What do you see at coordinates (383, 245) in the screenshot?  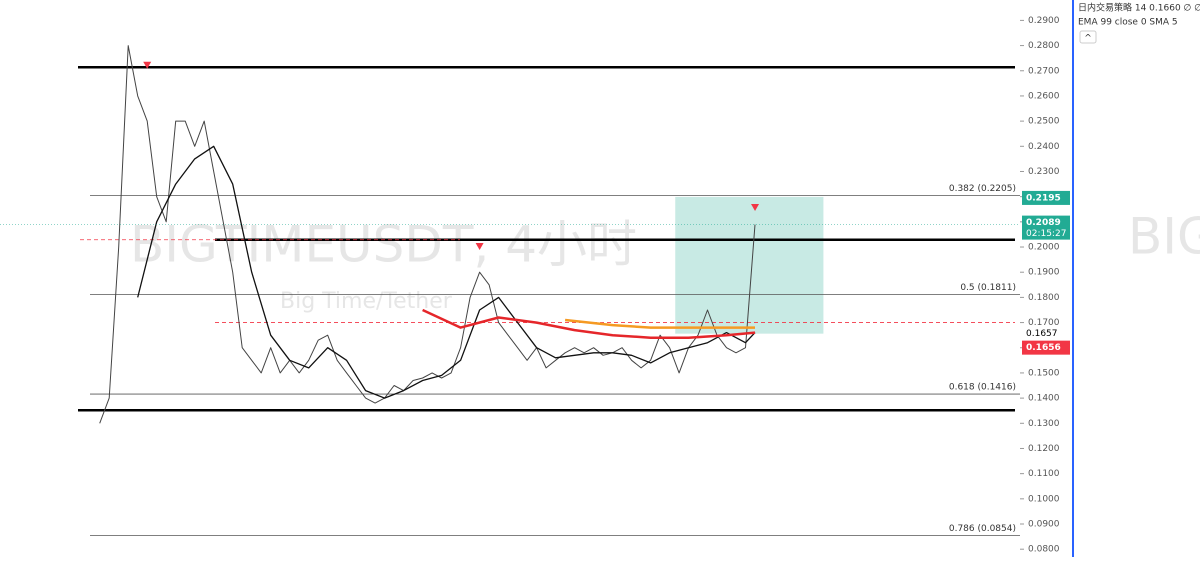 I see `watermark: BIGTIMEUSDT, 4小时` at bounding box center [383, 245].